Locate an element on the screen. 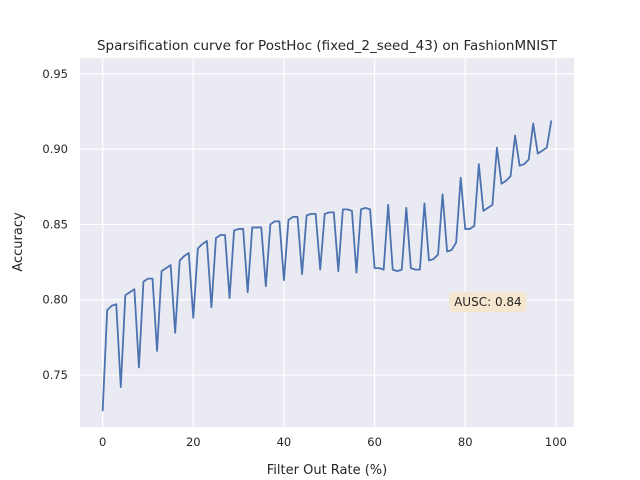 The image size is (640, 480). annotation-box is located at coordinates (488, 301).